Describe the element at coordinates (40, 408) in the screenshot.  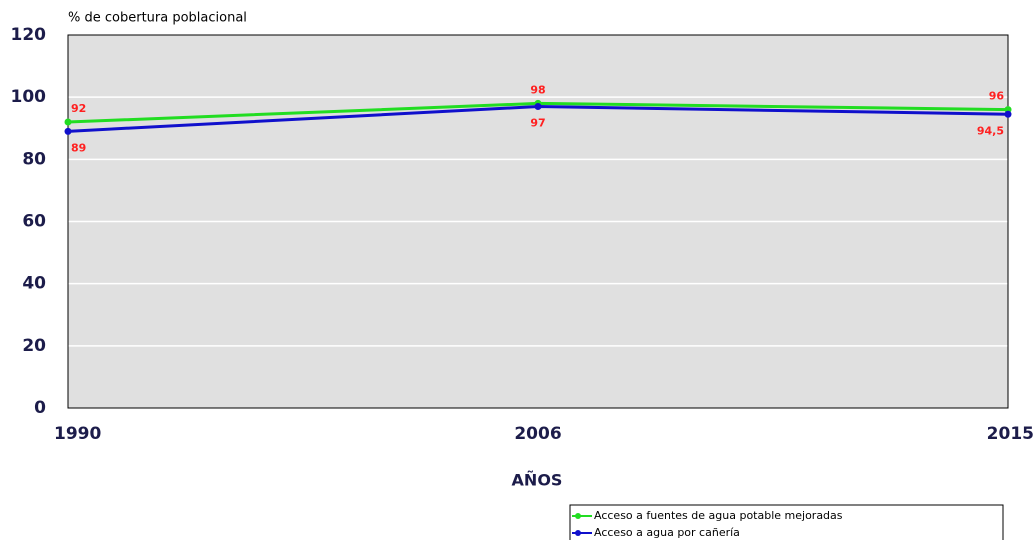
I see `y-tick-label: 0` at that location.